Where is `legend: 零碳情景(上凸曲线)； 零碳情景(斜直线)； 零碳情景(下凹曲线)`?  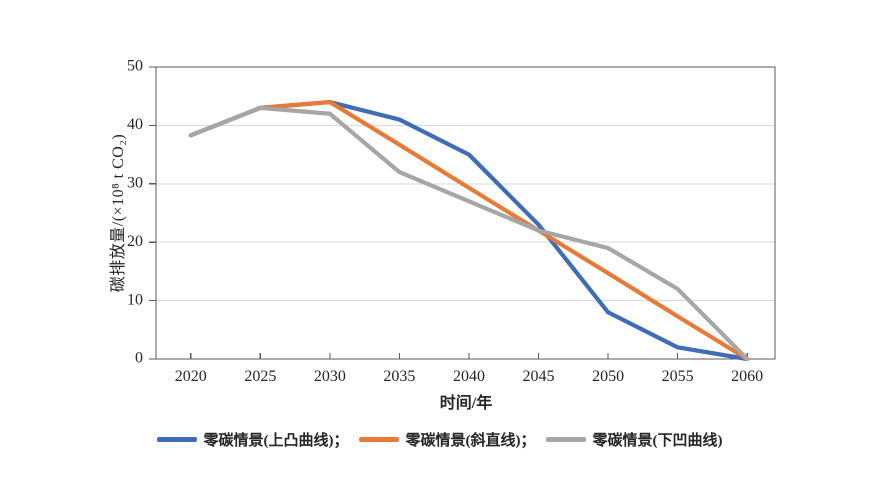 legend: 零碳情景(上凸曲线)； 零碳情景(斜直线)； 零碳情景(下凹曲线) is located at coordinates (439, 439).